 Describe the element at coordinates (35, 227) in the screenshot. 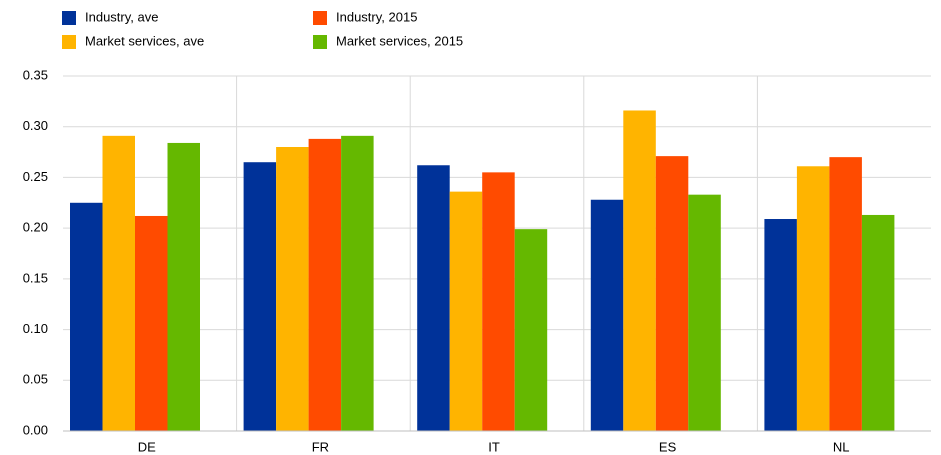

I see `y-tick-label: 0.20` at that location.